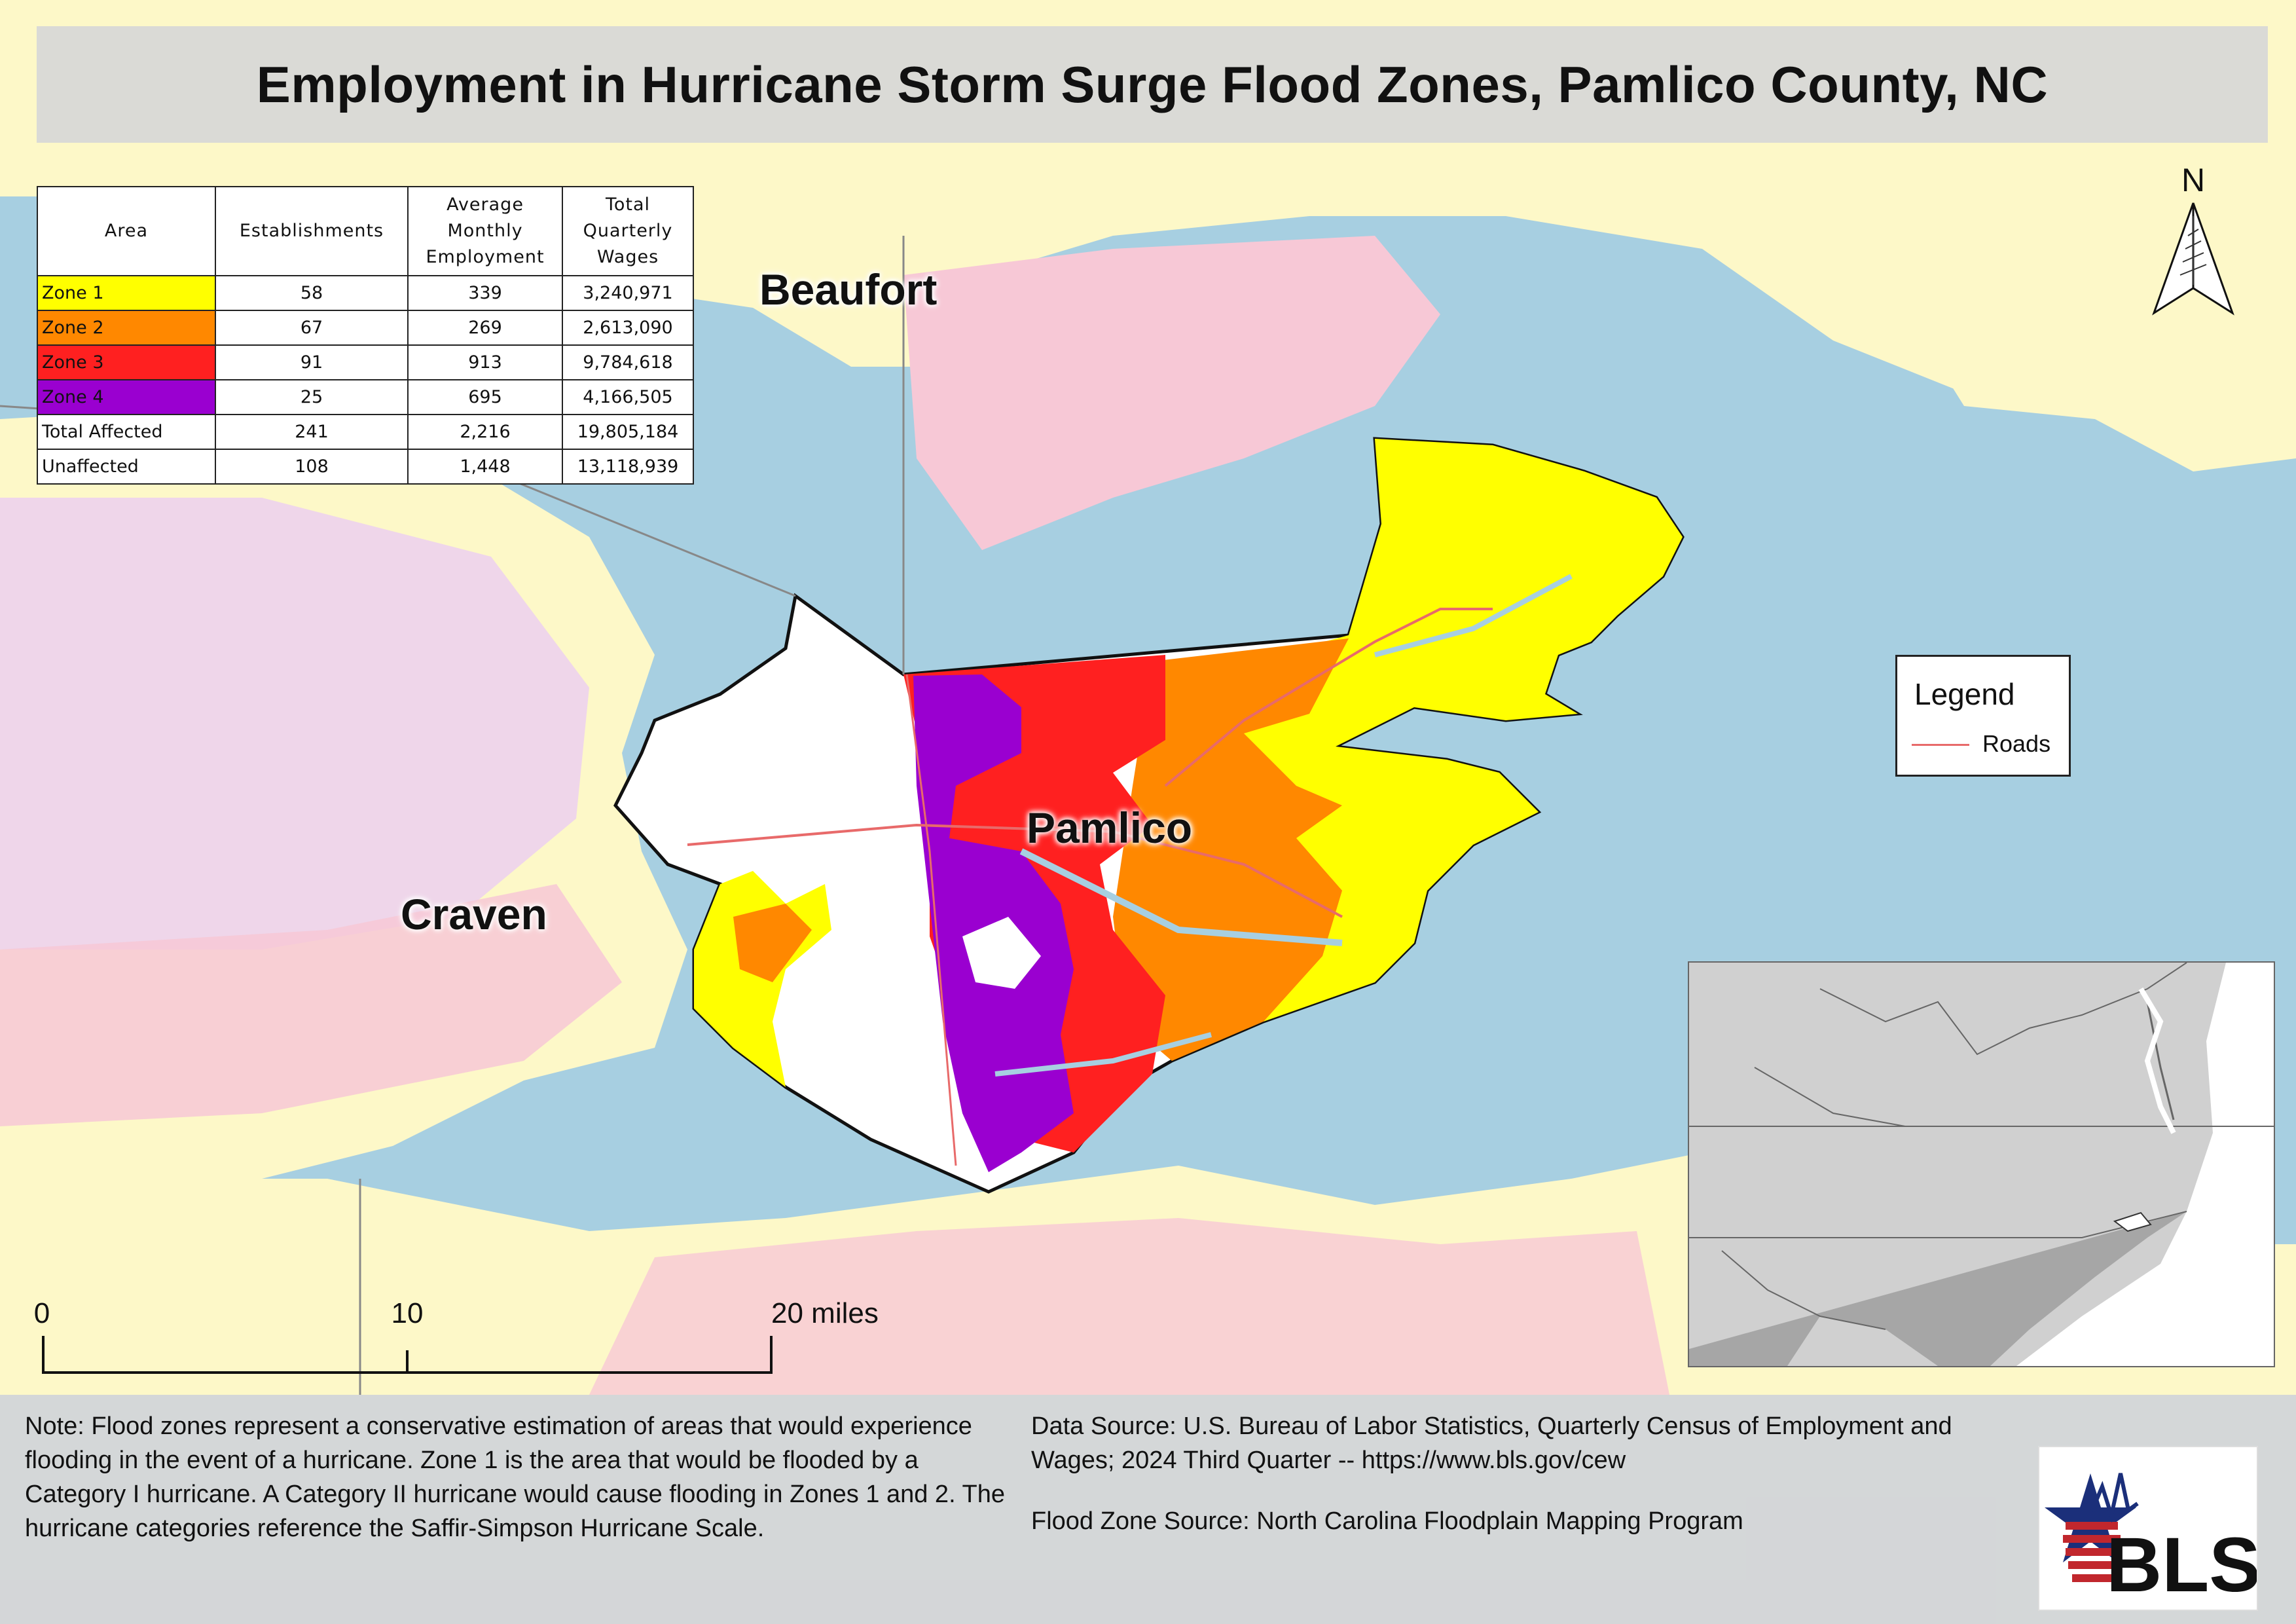  I want to click on table-row: Zone 2 67 269 2,613,090, so click(365, 328).